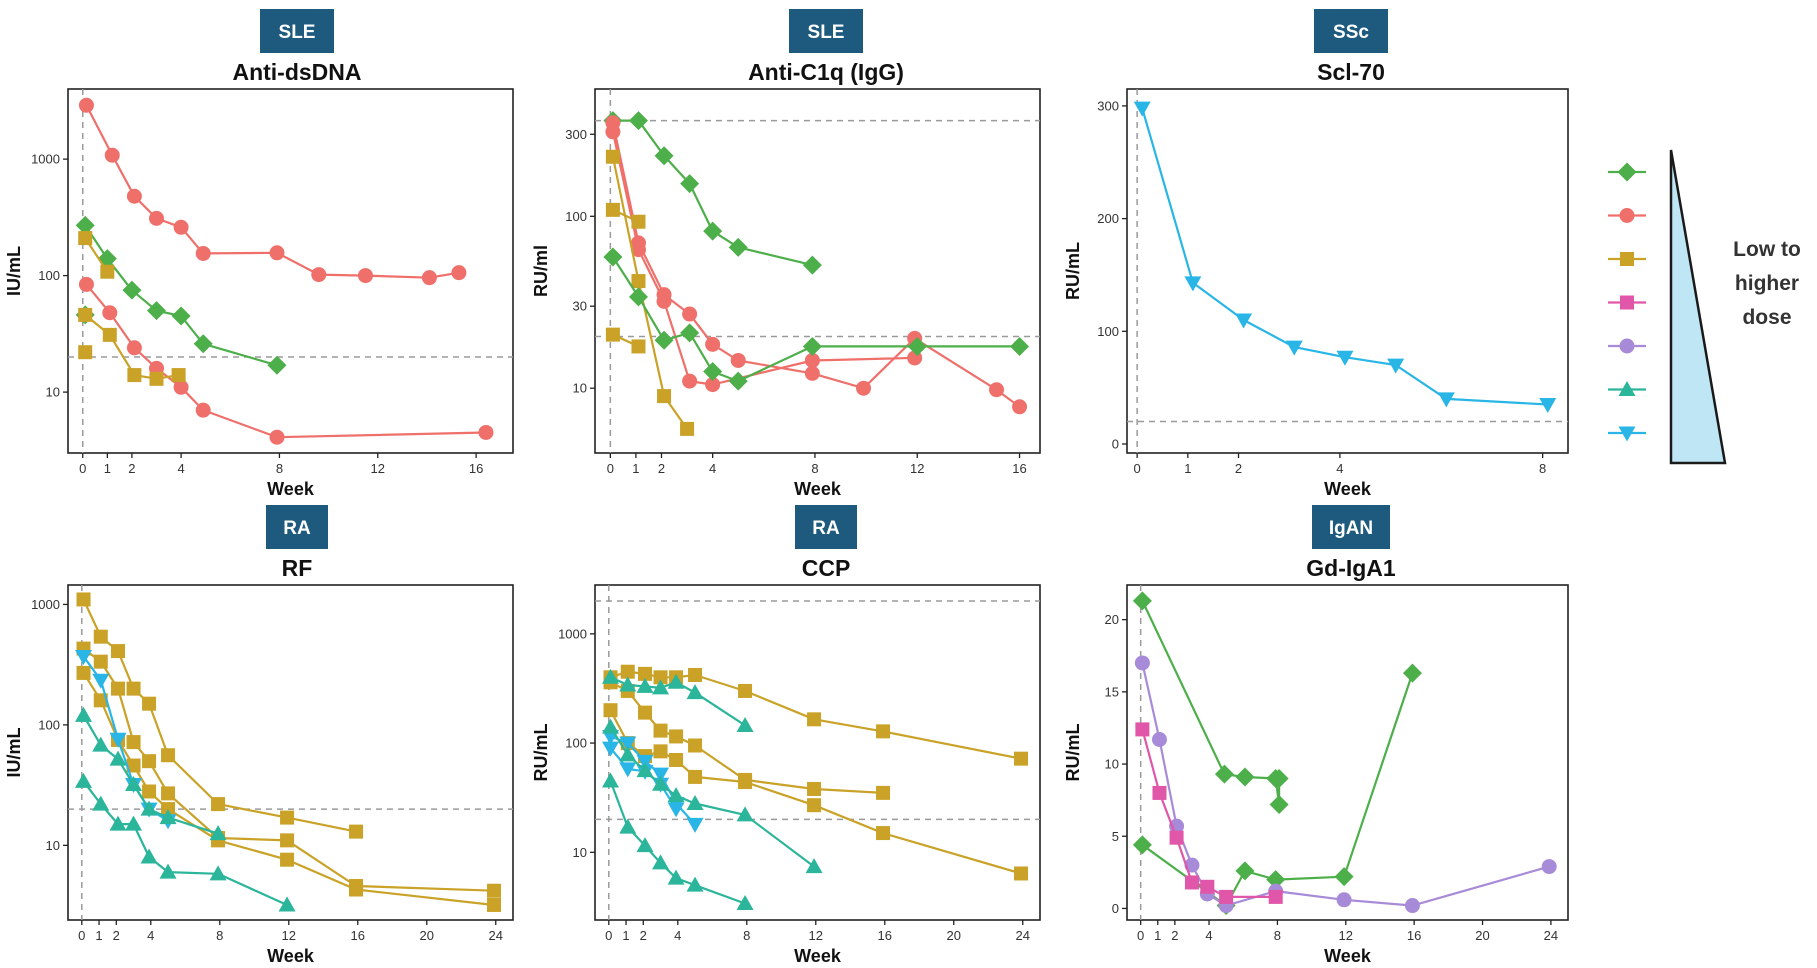 The width and height of the screenshot is (1817, 968). What do you see at coordinates (1351, 528) in the screenshot?
I see `badge-label: IgAN` at bounding box center [1351, 528].